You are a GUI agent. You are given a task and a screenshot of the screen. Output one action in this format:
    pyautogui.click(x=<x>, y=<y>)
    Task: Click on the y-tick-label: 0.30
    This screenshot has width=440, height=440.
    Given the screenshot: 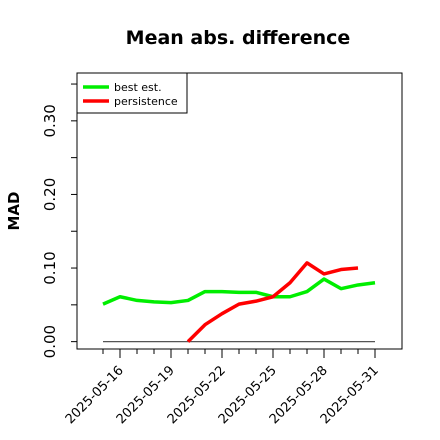 What is the action you would take?
    pyautogui.click(x=50, y=120)
    